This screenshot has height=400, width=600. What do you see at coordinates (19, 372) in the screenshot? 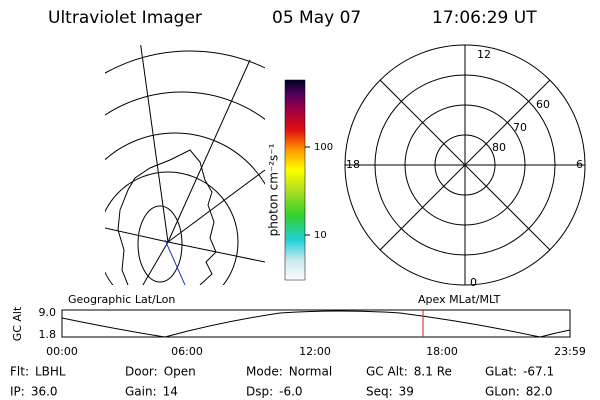
I see `info-label: Flt:` at bounding box center [19, 372].